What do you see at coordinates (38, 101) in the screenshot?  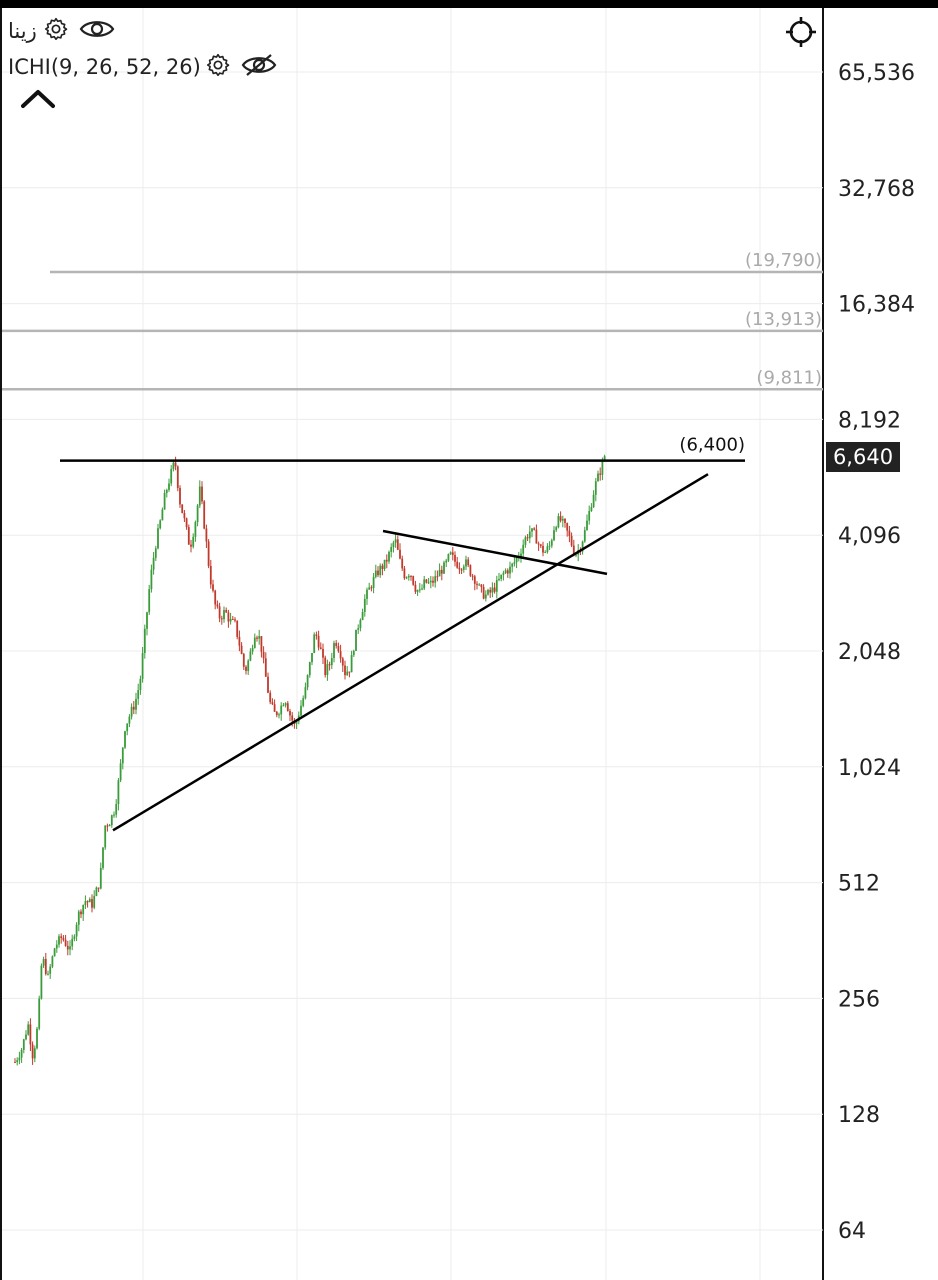 I see `chevron-up-icon` at bounding box center [38, 101].